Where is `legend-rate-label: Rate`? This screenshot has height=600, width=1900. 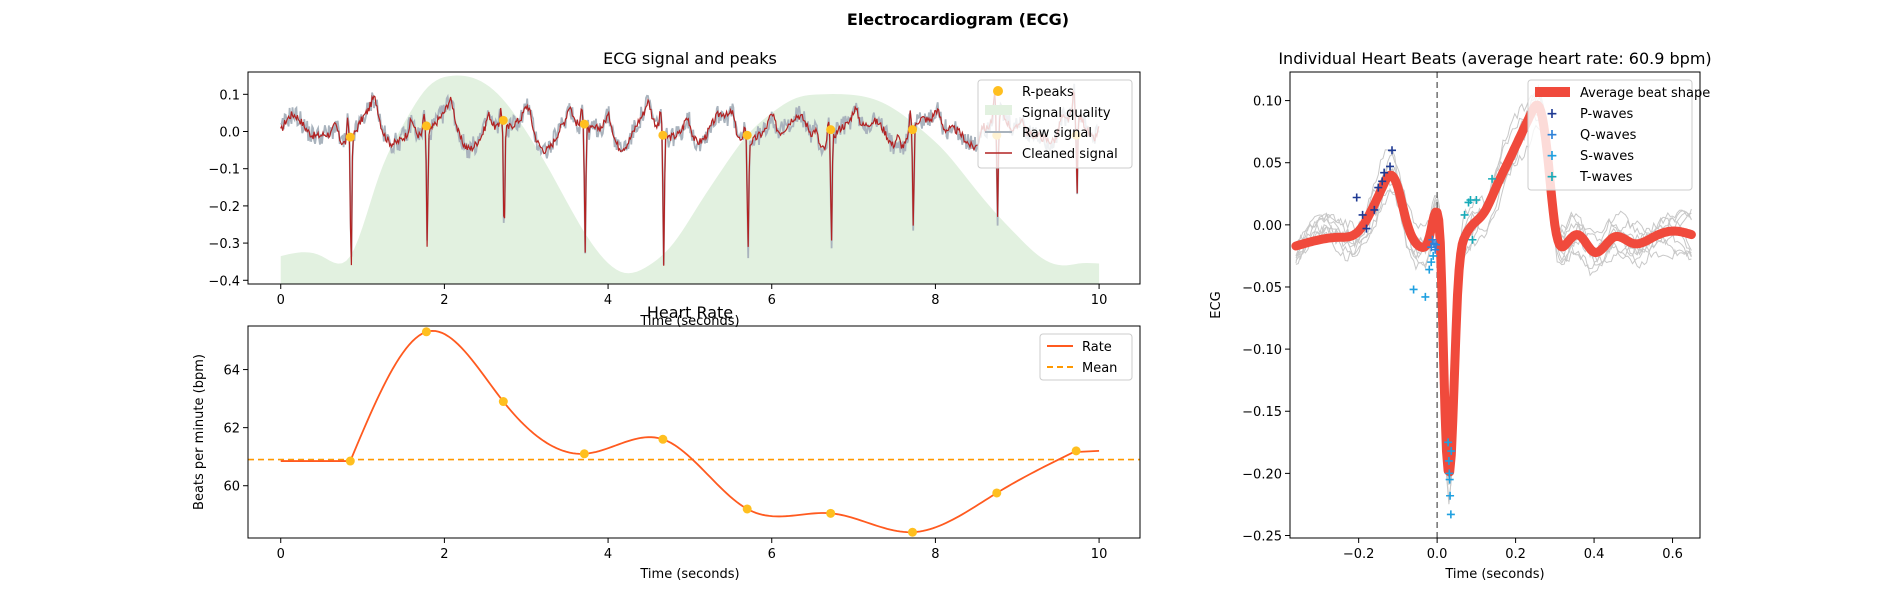 legend-rate-label: Rate is located at coordinates (1097, 347).